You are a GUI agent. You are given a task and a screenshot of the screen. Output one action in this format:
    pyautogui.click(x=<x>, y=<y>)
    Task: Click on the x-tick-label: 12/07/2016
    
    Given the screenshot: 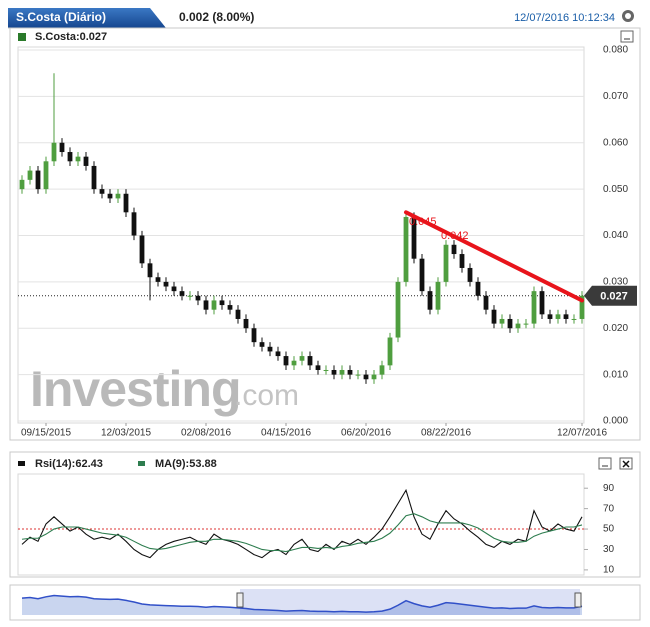 What is the action you would take?
    pyautogui.click(x=582, y=433)
    